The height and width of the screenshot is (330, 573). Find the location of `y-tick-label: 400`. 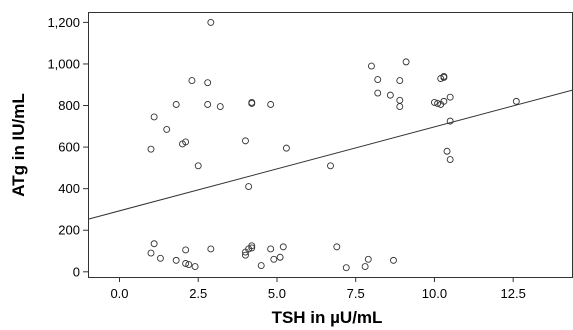

y-tick-label: 400 is located at coordinates (69, 188).